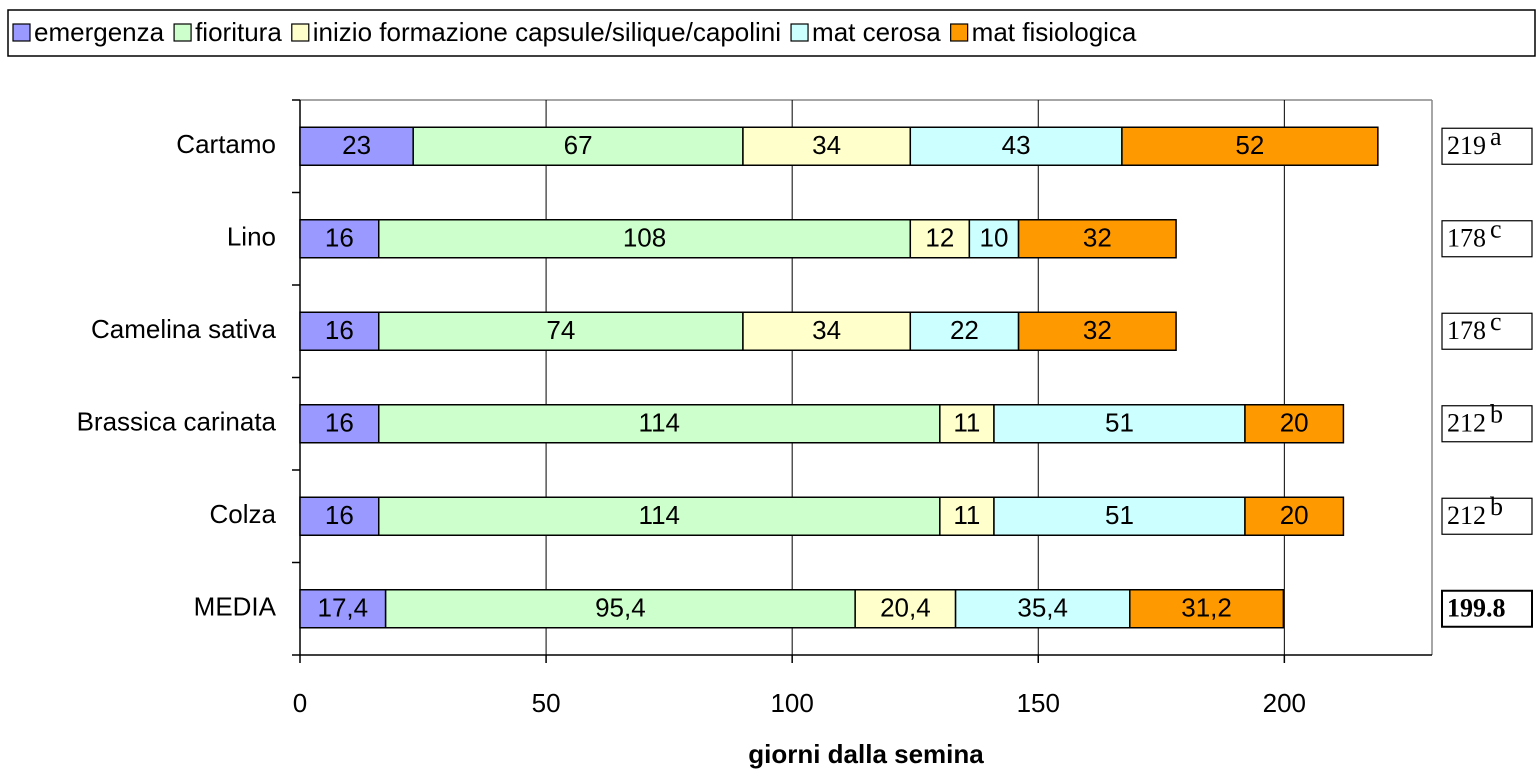  What do you see at coordinates (866, 754) in the screenshot?
I see `x-axis-label: giorni dalla semina` at bounding box center [866, 754].